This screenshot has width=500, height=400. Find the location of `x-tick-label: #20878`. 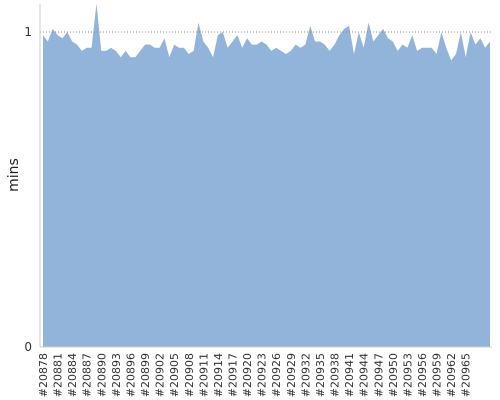

x-tick-label: #20878 is located at coordinates (43, 375).